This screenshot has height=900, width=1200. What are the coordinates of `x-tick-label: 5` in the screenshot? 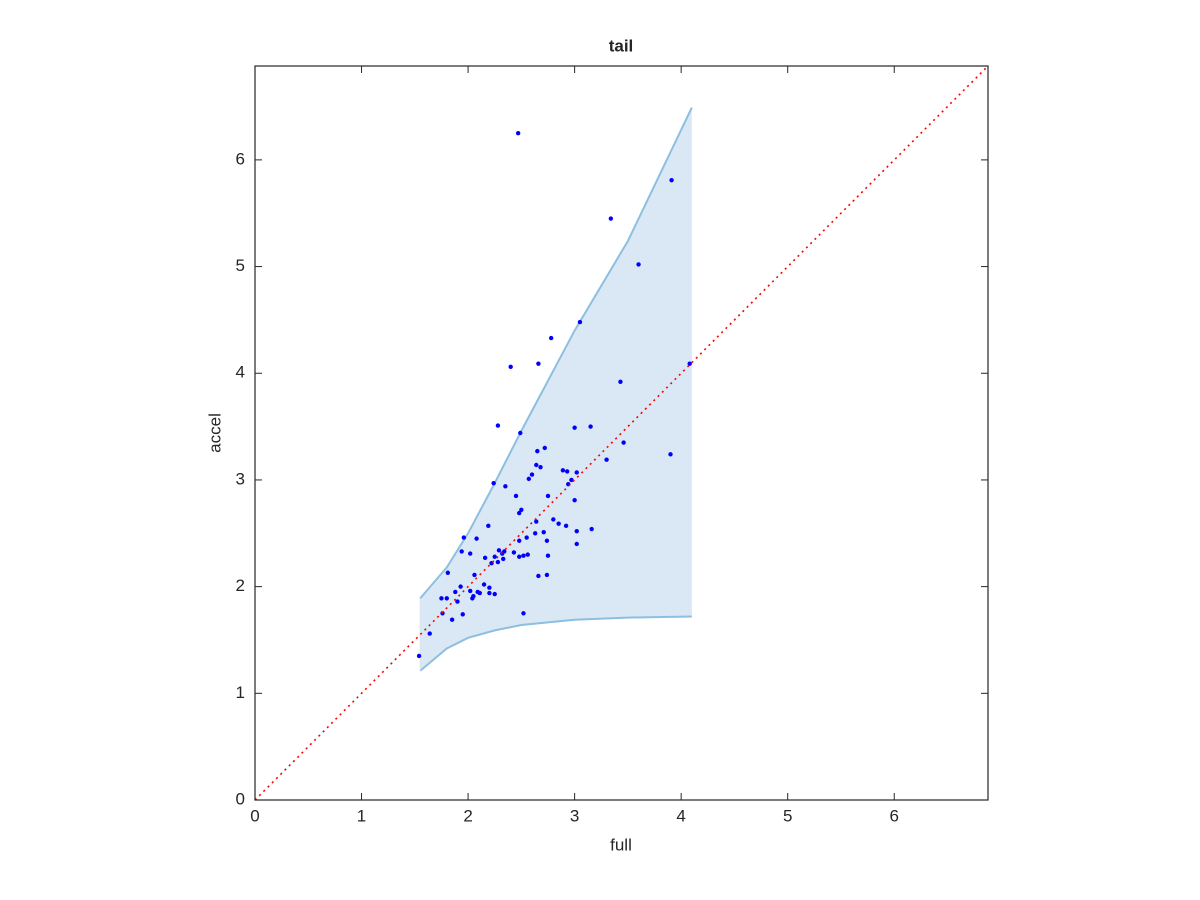 It's located at (787, 815).